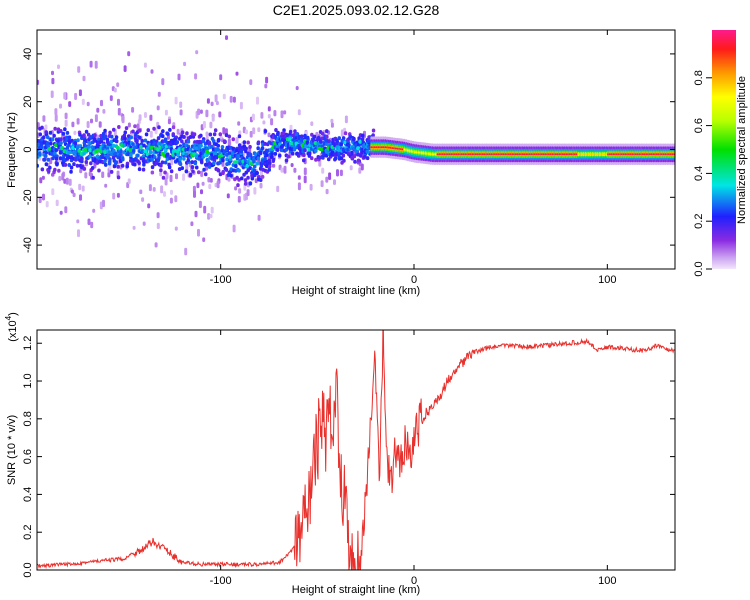  I want to click on colorbar-label: Normalized spectral amplitude, so click(742, 150).